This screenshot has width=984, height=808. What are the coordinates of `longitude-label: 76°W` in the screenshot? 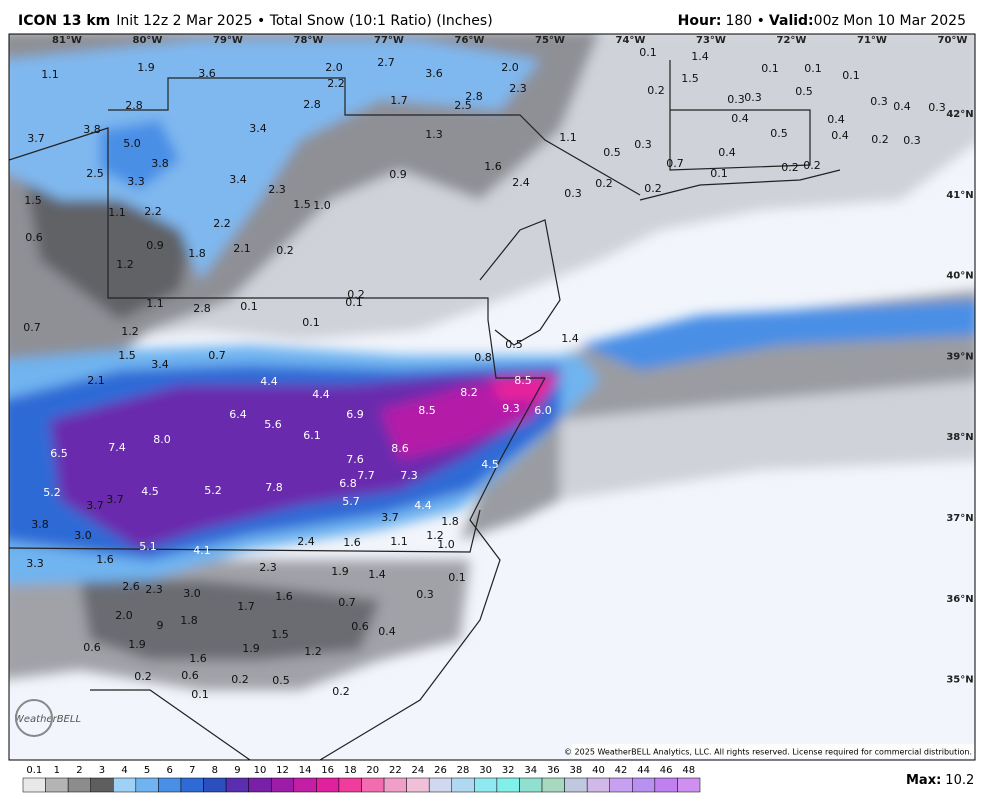 It's located at (470, 40).